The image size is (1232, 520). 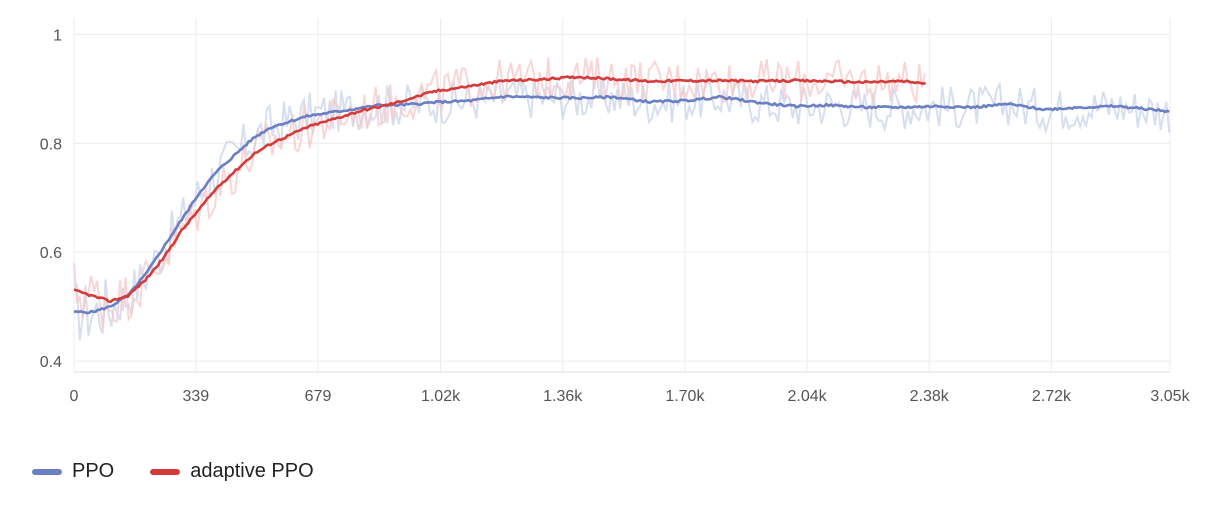 I want to click on y-tick-label: 0.4, so click(x=51, y=362).